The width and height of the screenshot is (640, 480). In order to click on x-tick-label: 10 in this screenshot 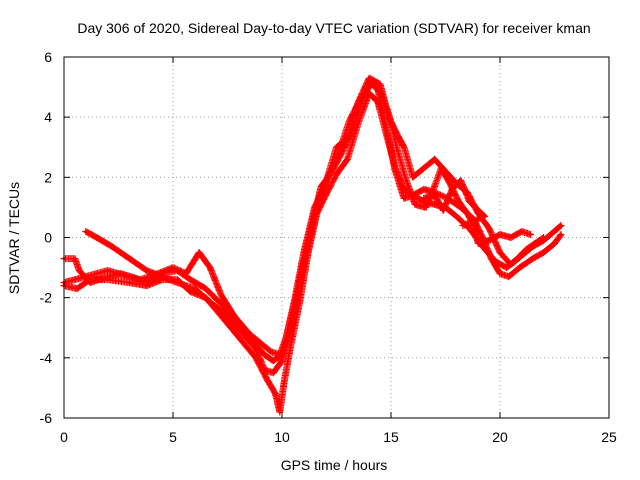, I will do `click(282, 437)`.